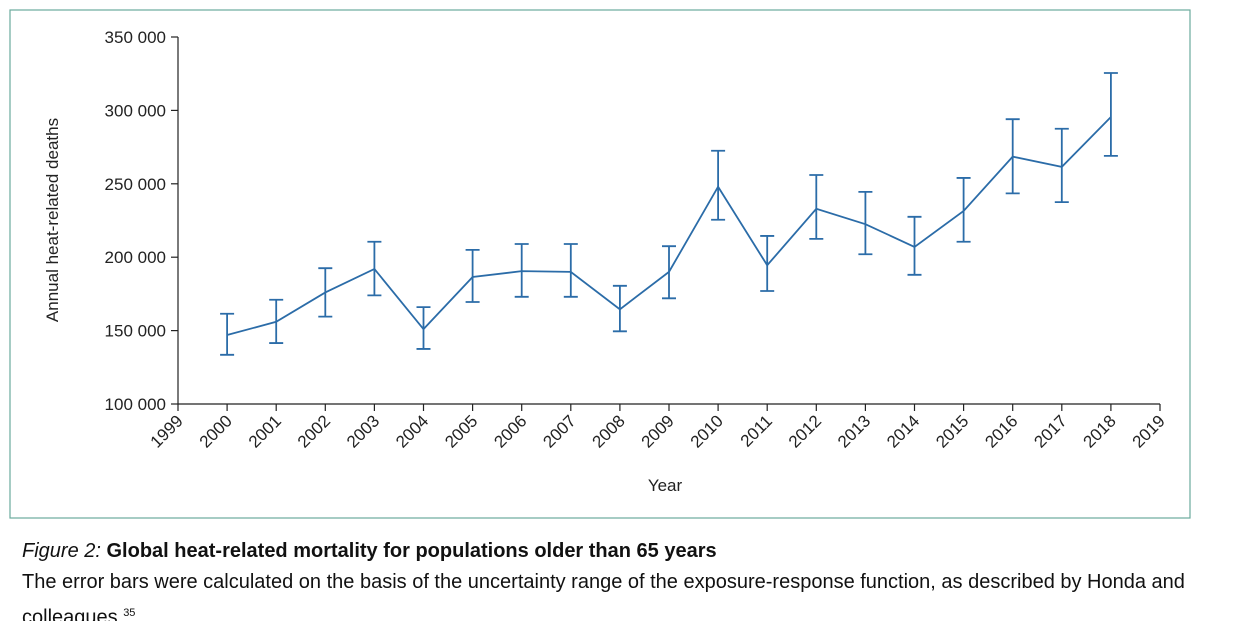 The image size is (1242, 621). I want to click on x-tick-label: 2008, so click(609, 431).